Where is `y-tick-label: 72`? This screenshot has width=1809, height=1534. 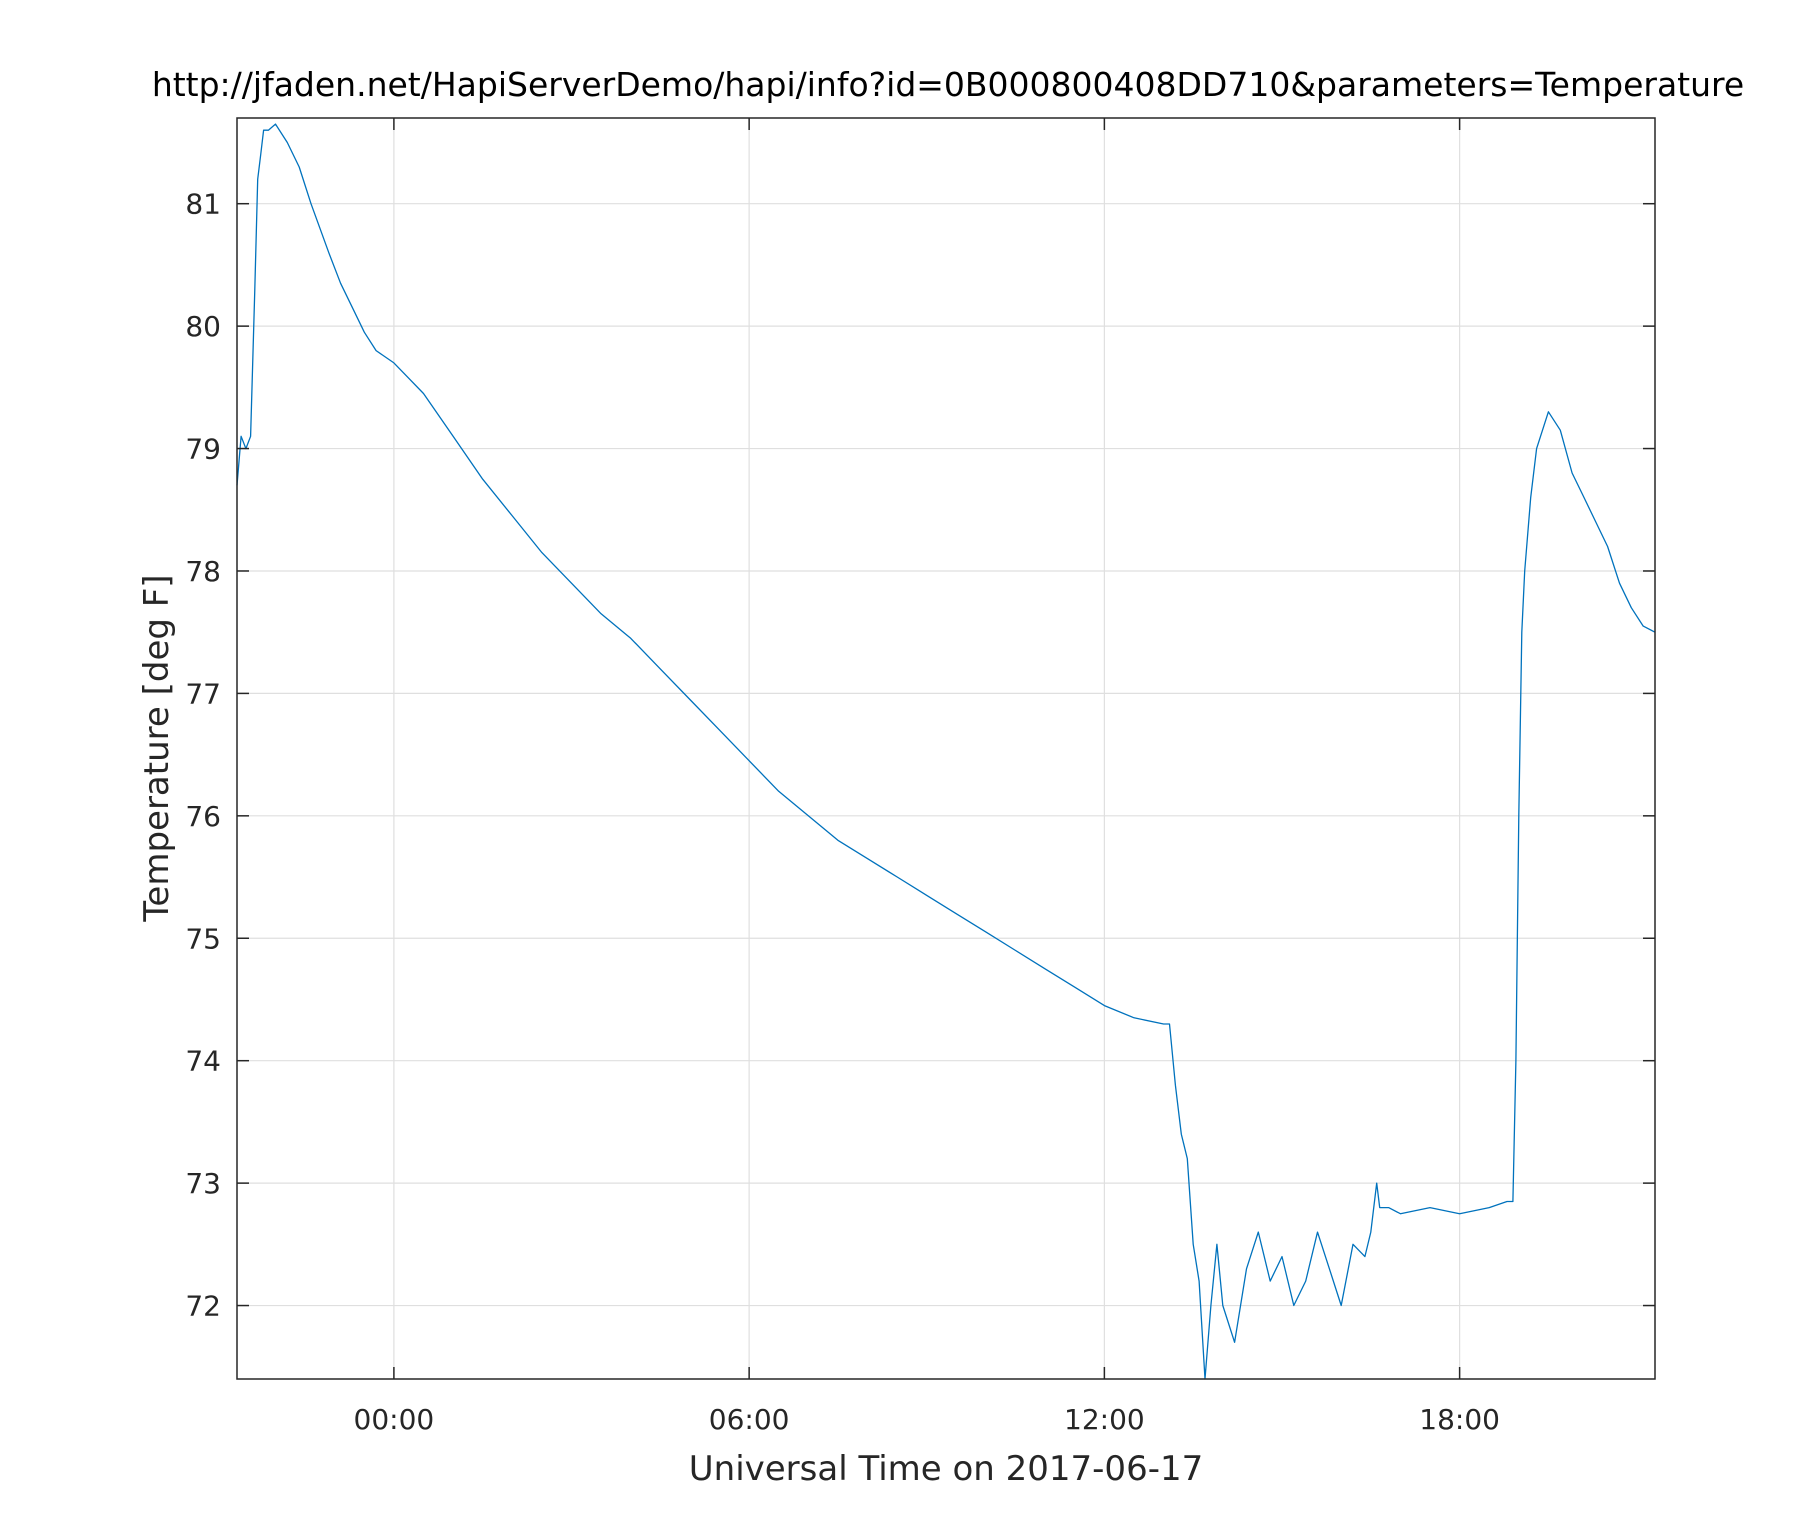
y-tick-label: 72 is located at coordinates (203, 1306).